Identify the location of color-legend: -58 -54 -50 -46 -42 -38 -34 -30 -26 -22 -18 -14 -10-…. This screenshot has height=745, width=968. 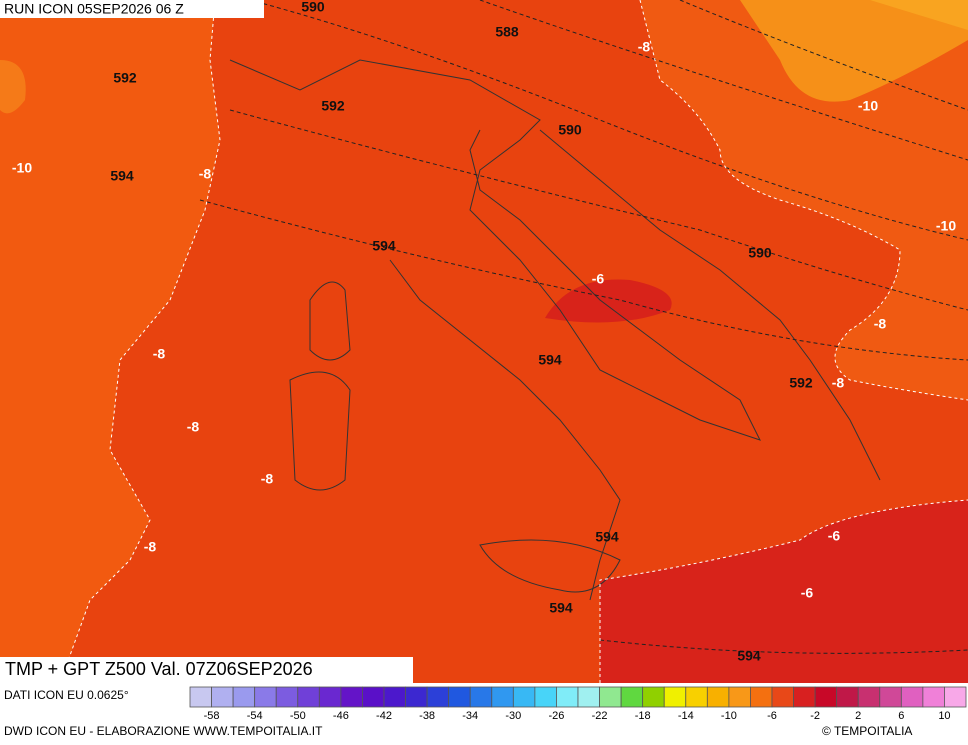
(578, 704).